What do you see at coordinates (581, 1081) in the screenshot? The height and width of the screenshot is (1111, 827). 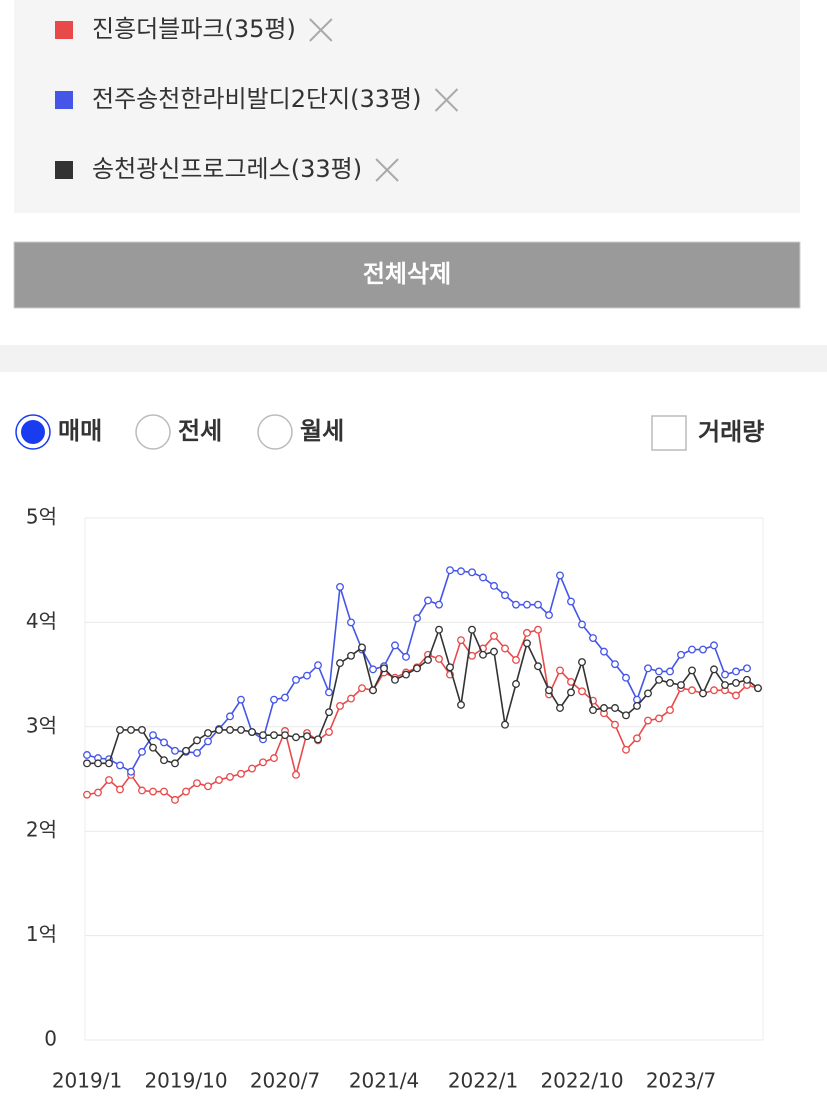 I see `x-tick-label: 2022/10` at bounding box center [581, 1081].